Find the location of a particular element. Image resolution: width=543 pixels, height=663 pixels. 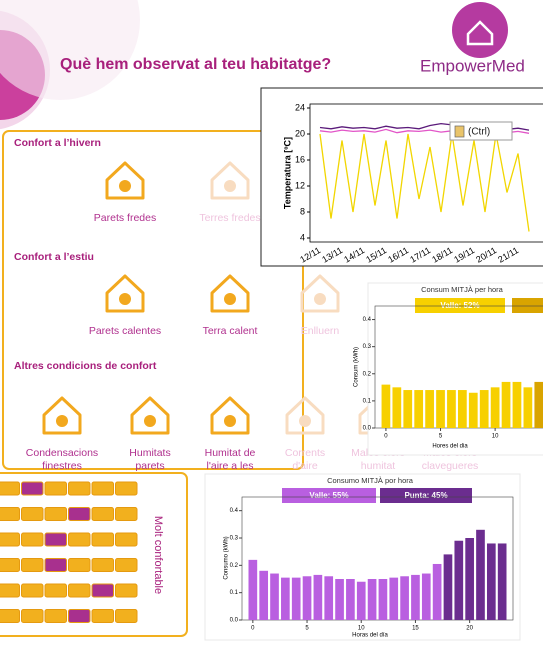

item-label: Corrents d'aire is located at coordinates (305, 459).